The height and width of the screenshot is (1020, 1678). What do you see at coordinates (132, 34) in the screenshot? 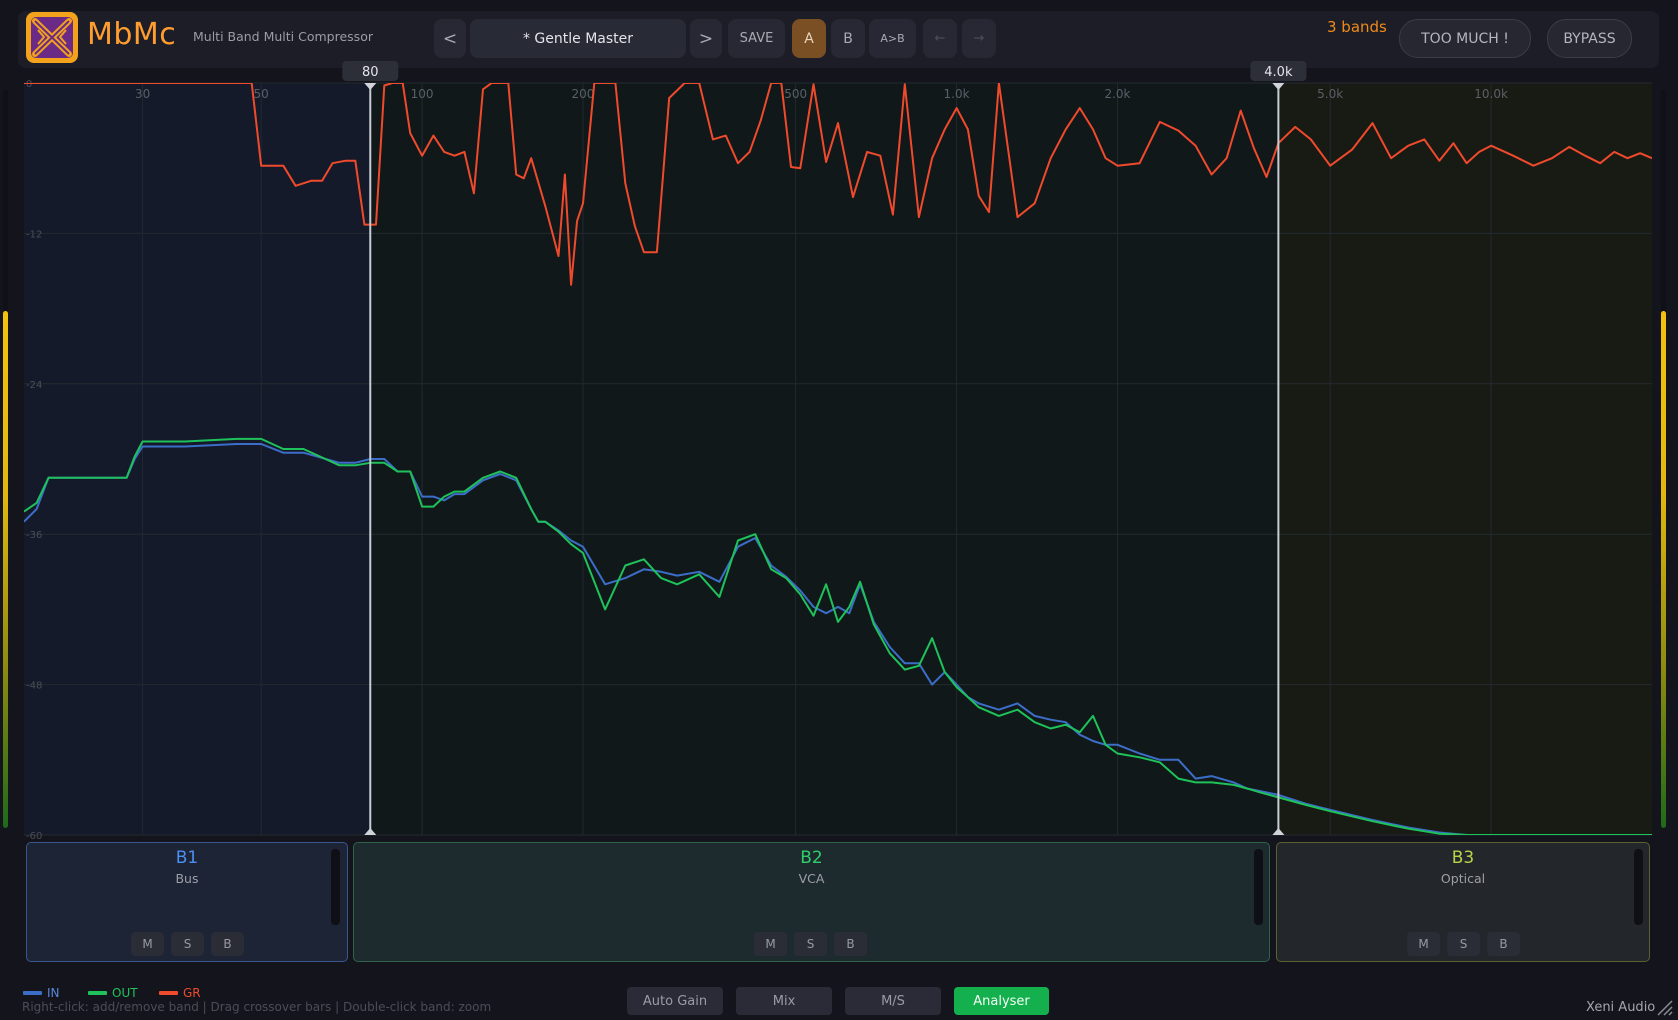
I see `app-title: MbMc` at bounding box center [132, 34].